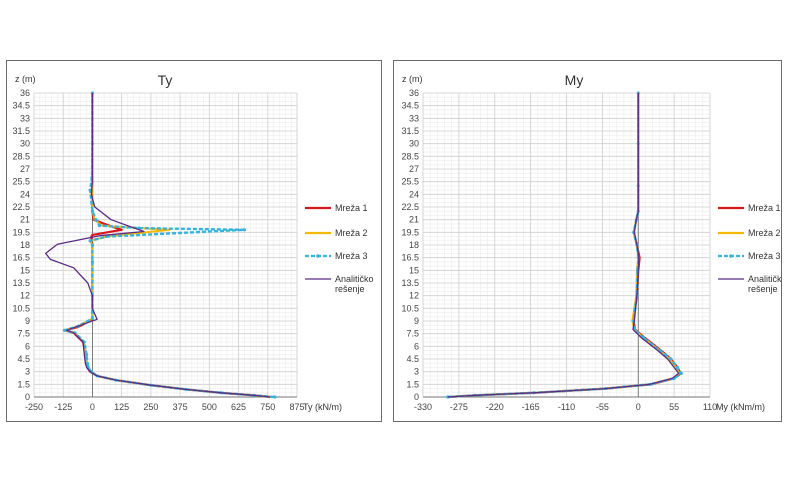  What do you see at coordinates (322, 407) in the screenshot?
I see `x-axis-label: Ty (kN/m)` at bounding box center [322, 407].